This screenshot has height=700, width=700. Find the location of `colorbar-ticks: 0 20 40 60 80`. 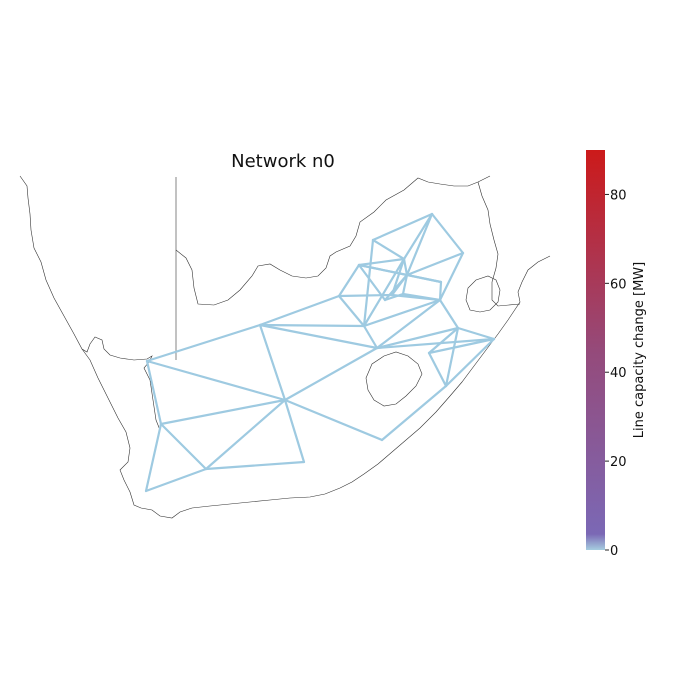

colorbar-ticks: 0 20 40 60 80 is located at coordinates (616, 373).